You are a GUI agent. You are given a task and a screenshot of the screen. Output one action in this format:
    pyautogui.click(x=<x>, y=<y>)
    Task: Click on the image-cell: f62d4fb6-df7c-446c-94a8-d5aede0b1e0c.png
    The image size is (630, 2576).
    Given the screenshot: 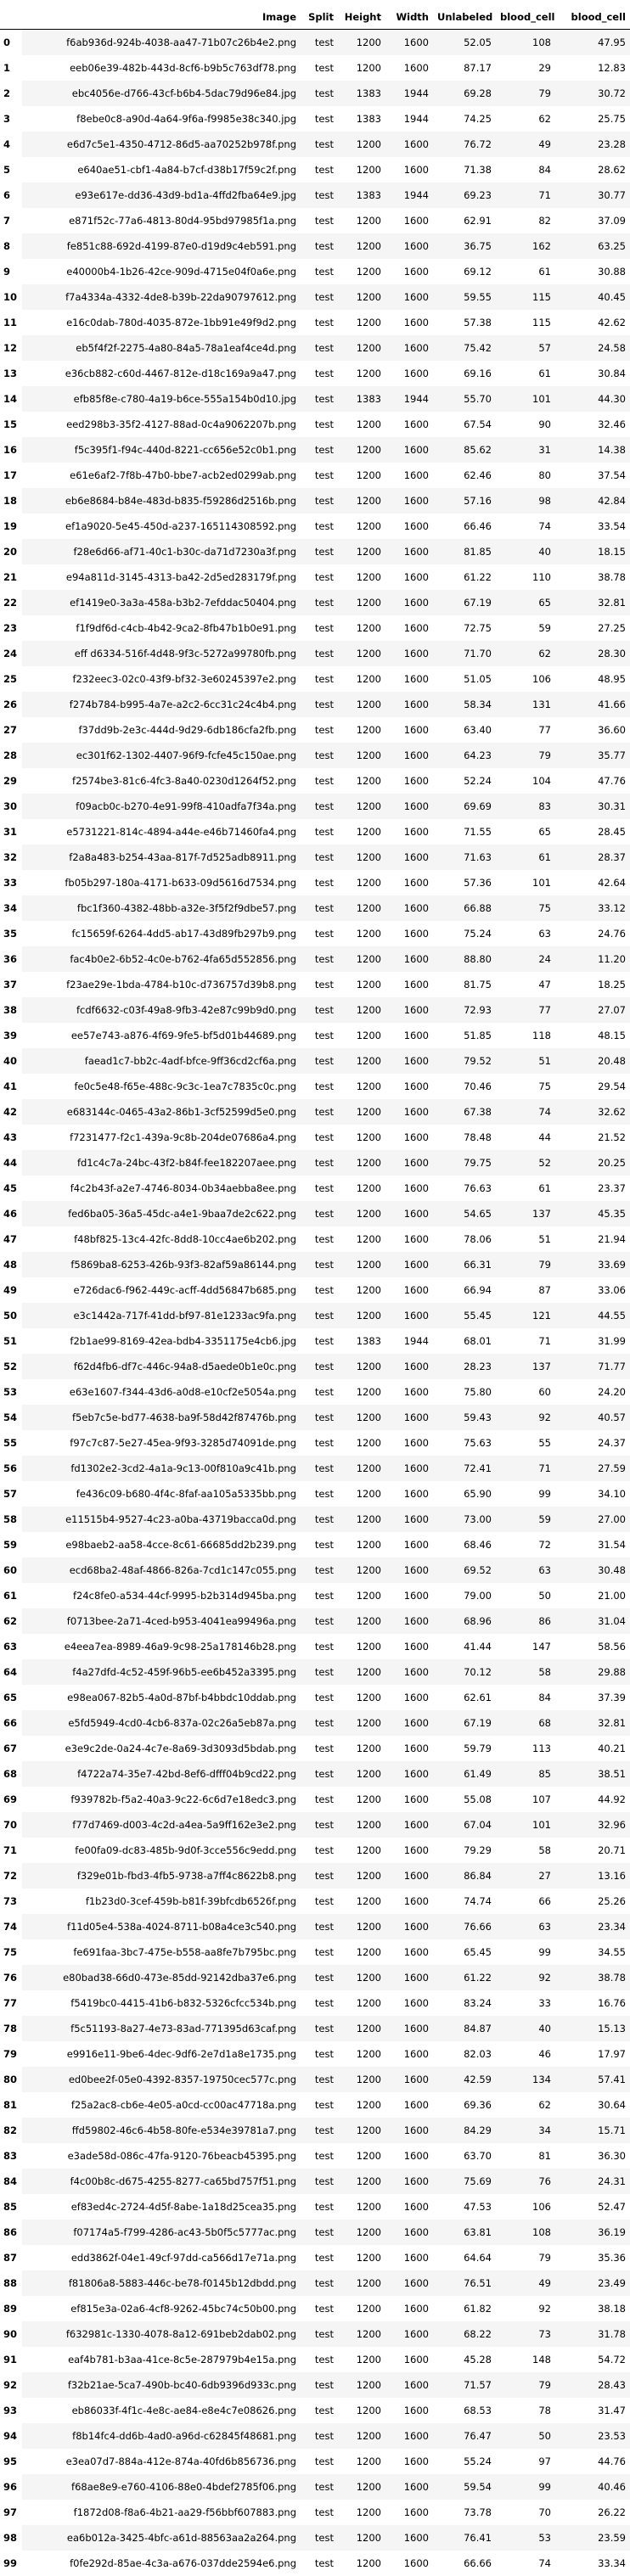 What is the action you would take?
    pyautogui.click(x=161, y=1366)
    